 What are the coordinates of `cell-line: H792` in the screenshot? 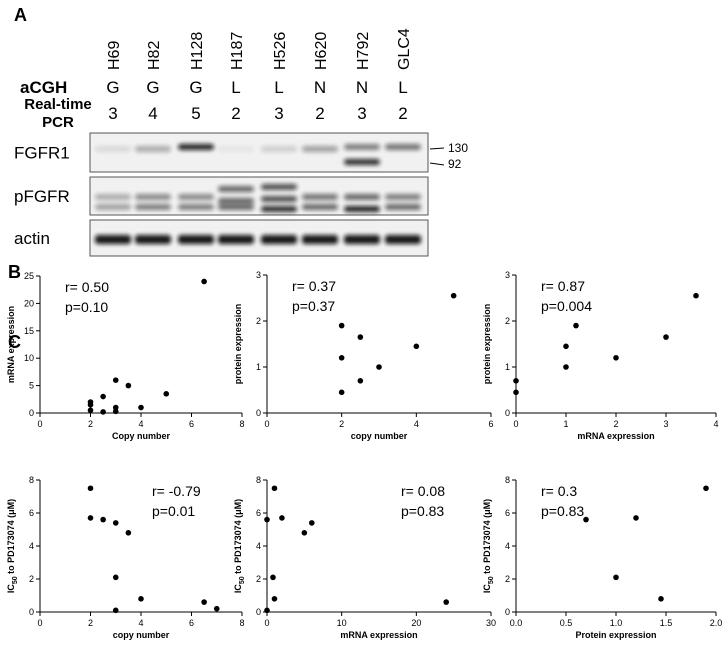 It's located at (363, 51).